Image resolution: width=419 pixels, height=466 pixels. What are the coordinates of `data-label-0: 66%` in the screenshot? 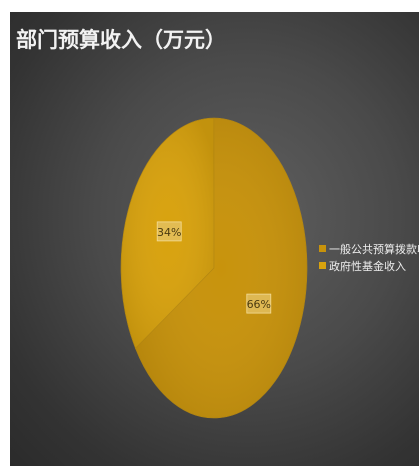 It's located at (259, 304).